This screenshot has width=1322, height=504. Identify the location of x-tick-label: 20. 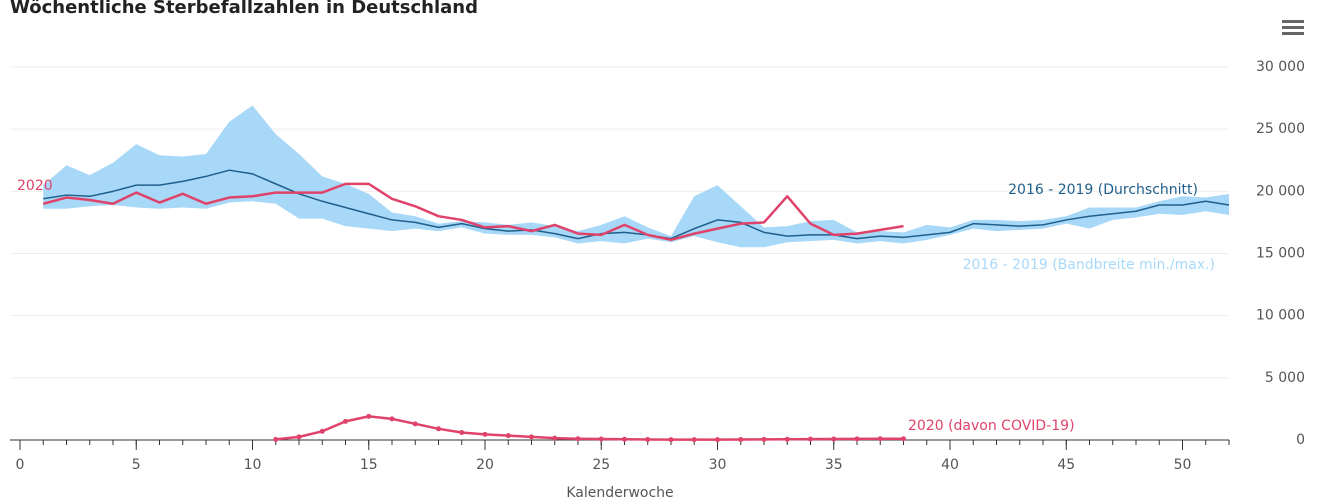
(485, 465).